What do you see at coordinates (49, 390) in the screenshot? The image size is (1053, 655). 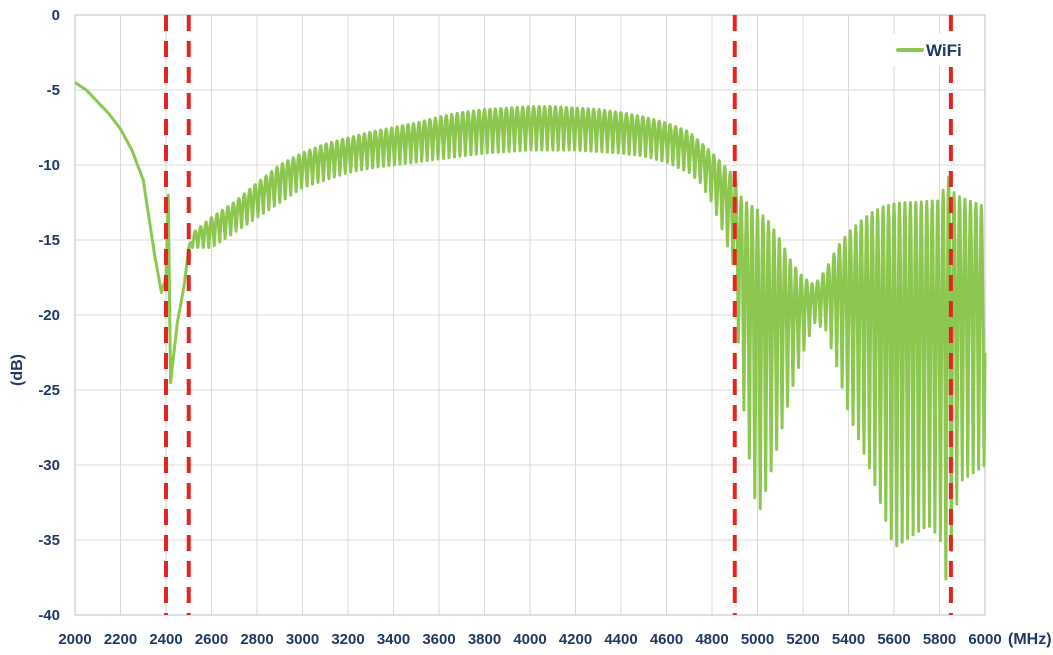 I see `y-tick-label: -25` at bounding box center [49, 390].